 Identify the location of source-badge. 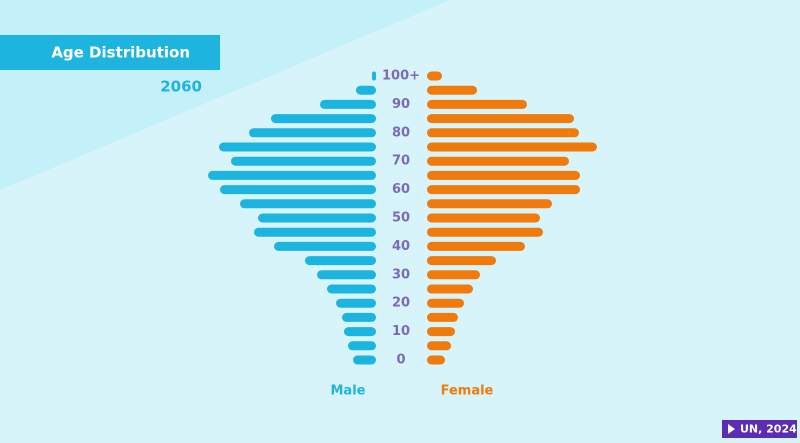
(759, 429).